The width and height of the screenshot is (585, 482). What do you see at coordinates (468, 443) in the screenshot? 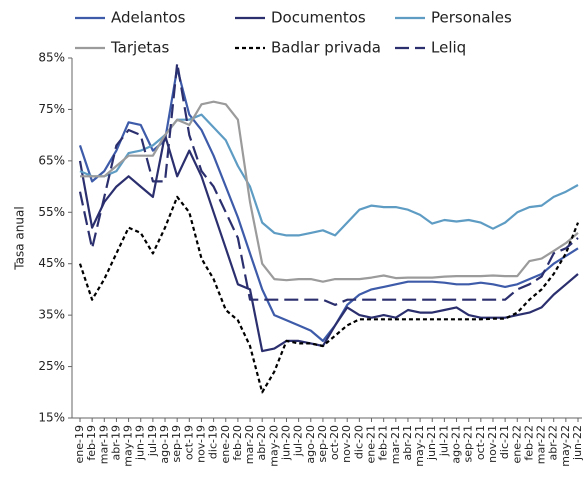
I see `x-tick-label: sep-21` at bounding box center [468, 443].